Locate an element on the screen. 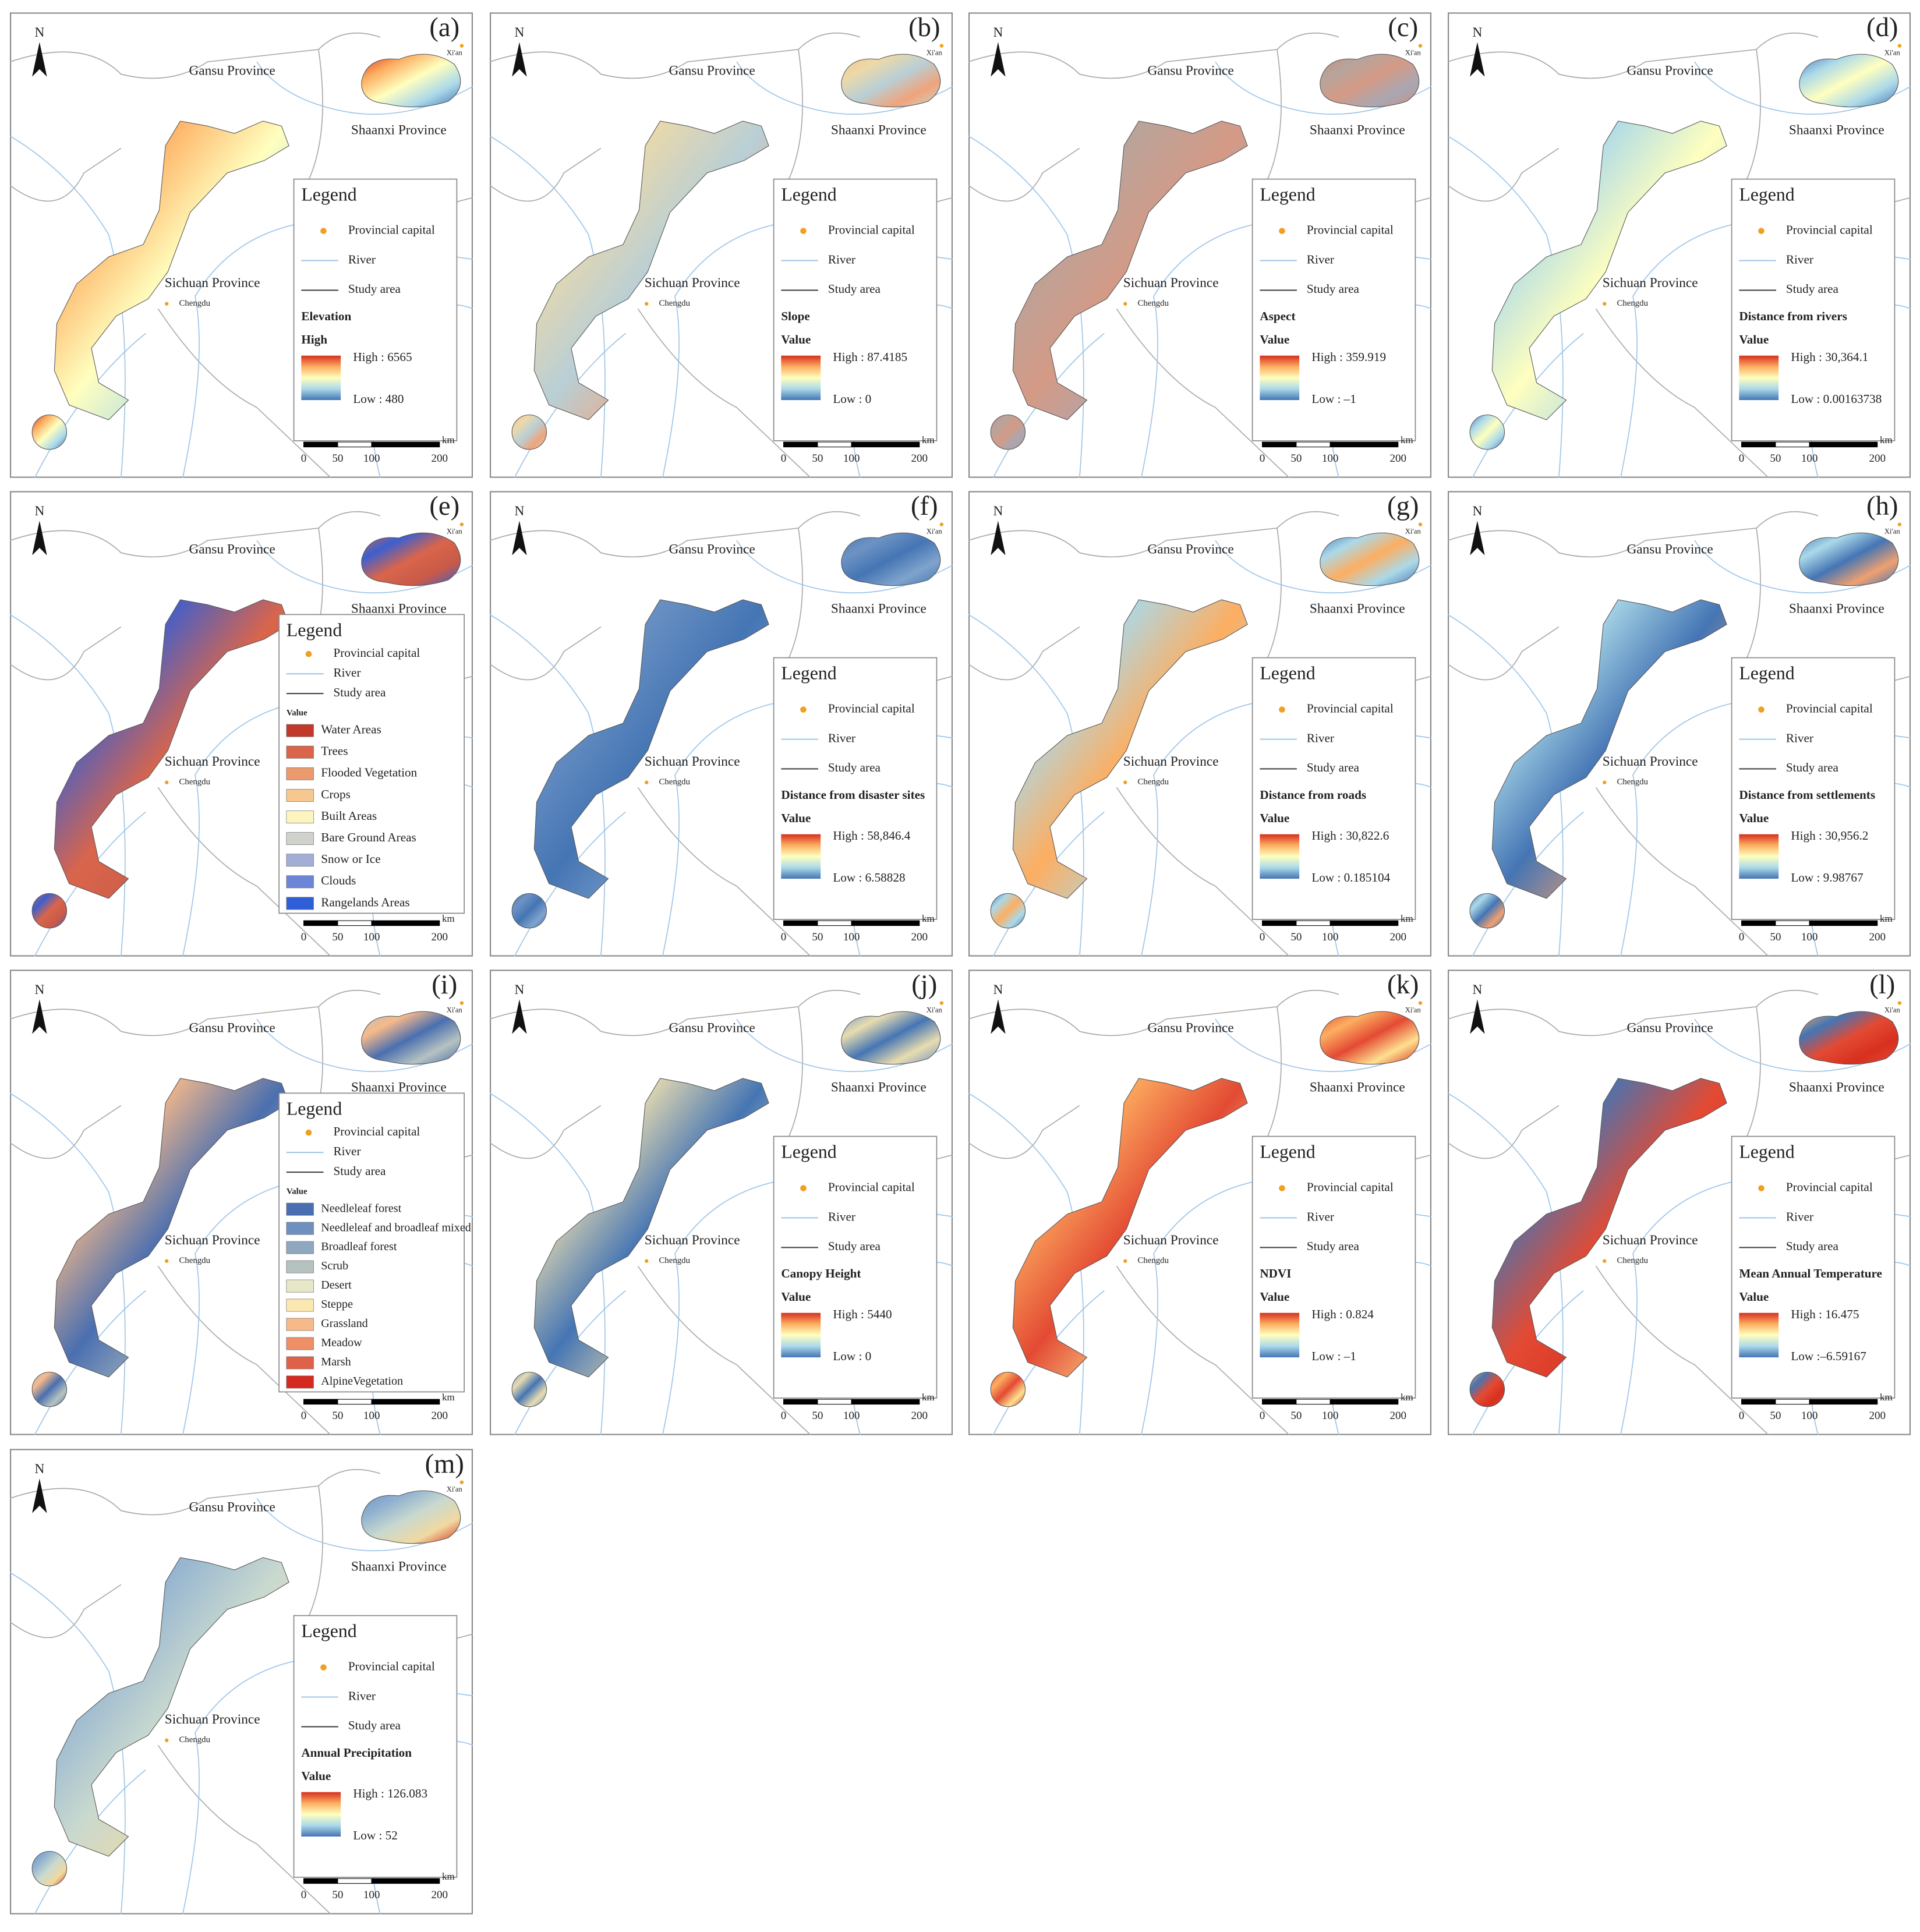  panel-label: (d) is located at coordinates (1882, 27).